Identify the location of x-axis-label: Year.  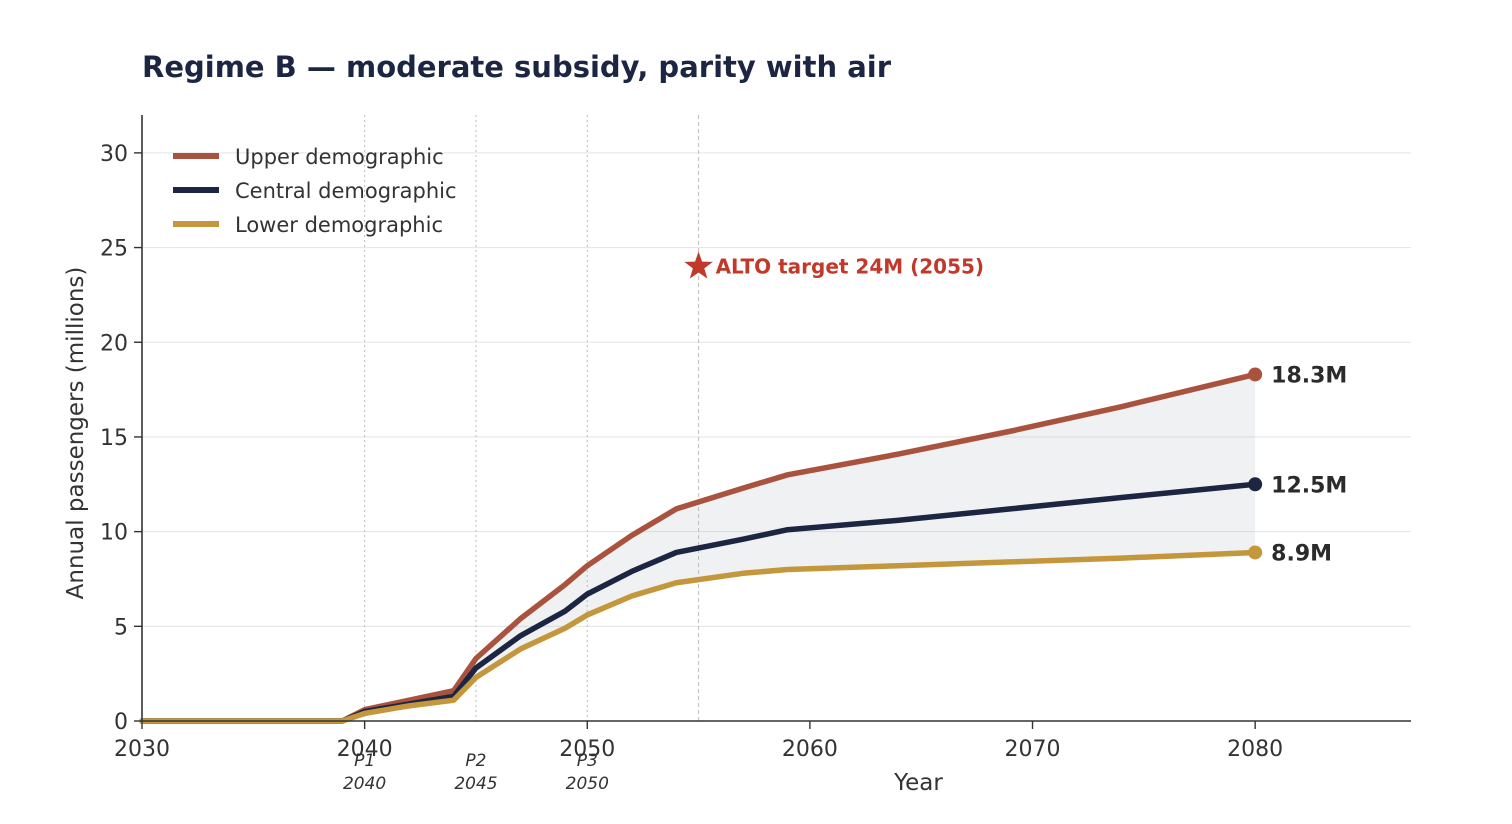
(918, 783).